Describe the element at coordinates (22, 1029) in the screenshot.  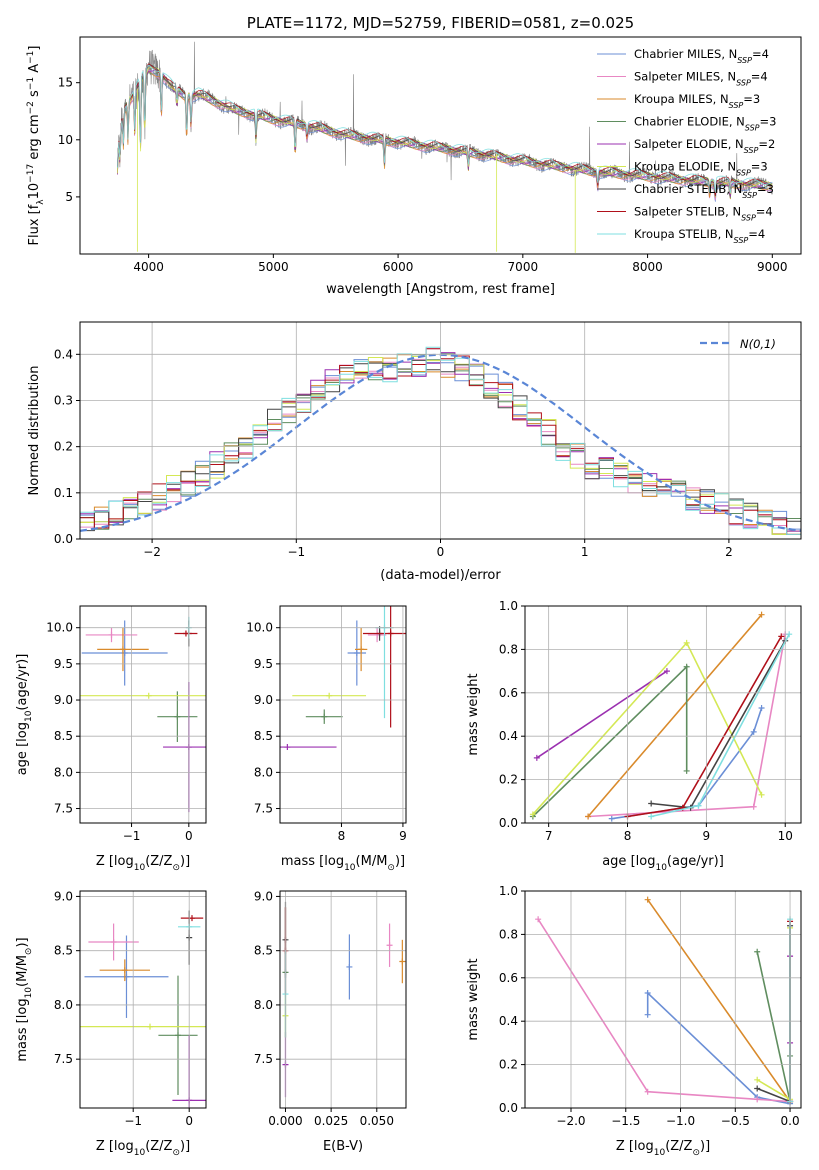
I see `label-part: mass [log` at that location.